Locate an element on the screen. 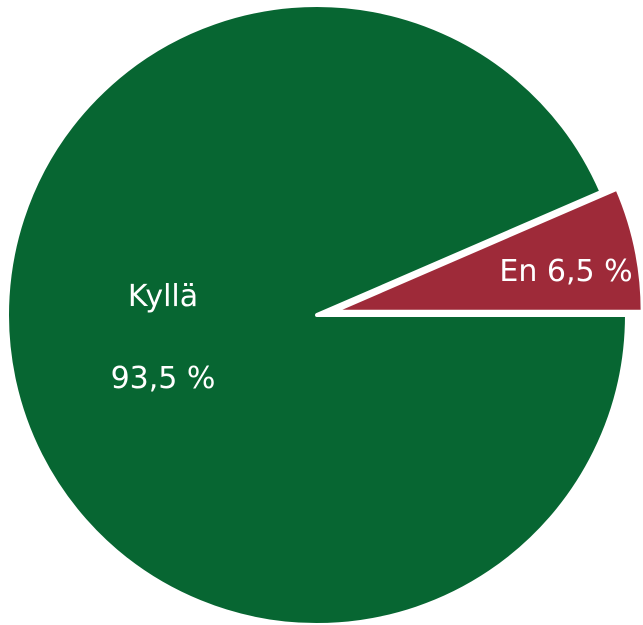 The height and width of the screenshot is (625, 643). slice-label-kylla-name: Kyllä is located at coordinates (163, 296).